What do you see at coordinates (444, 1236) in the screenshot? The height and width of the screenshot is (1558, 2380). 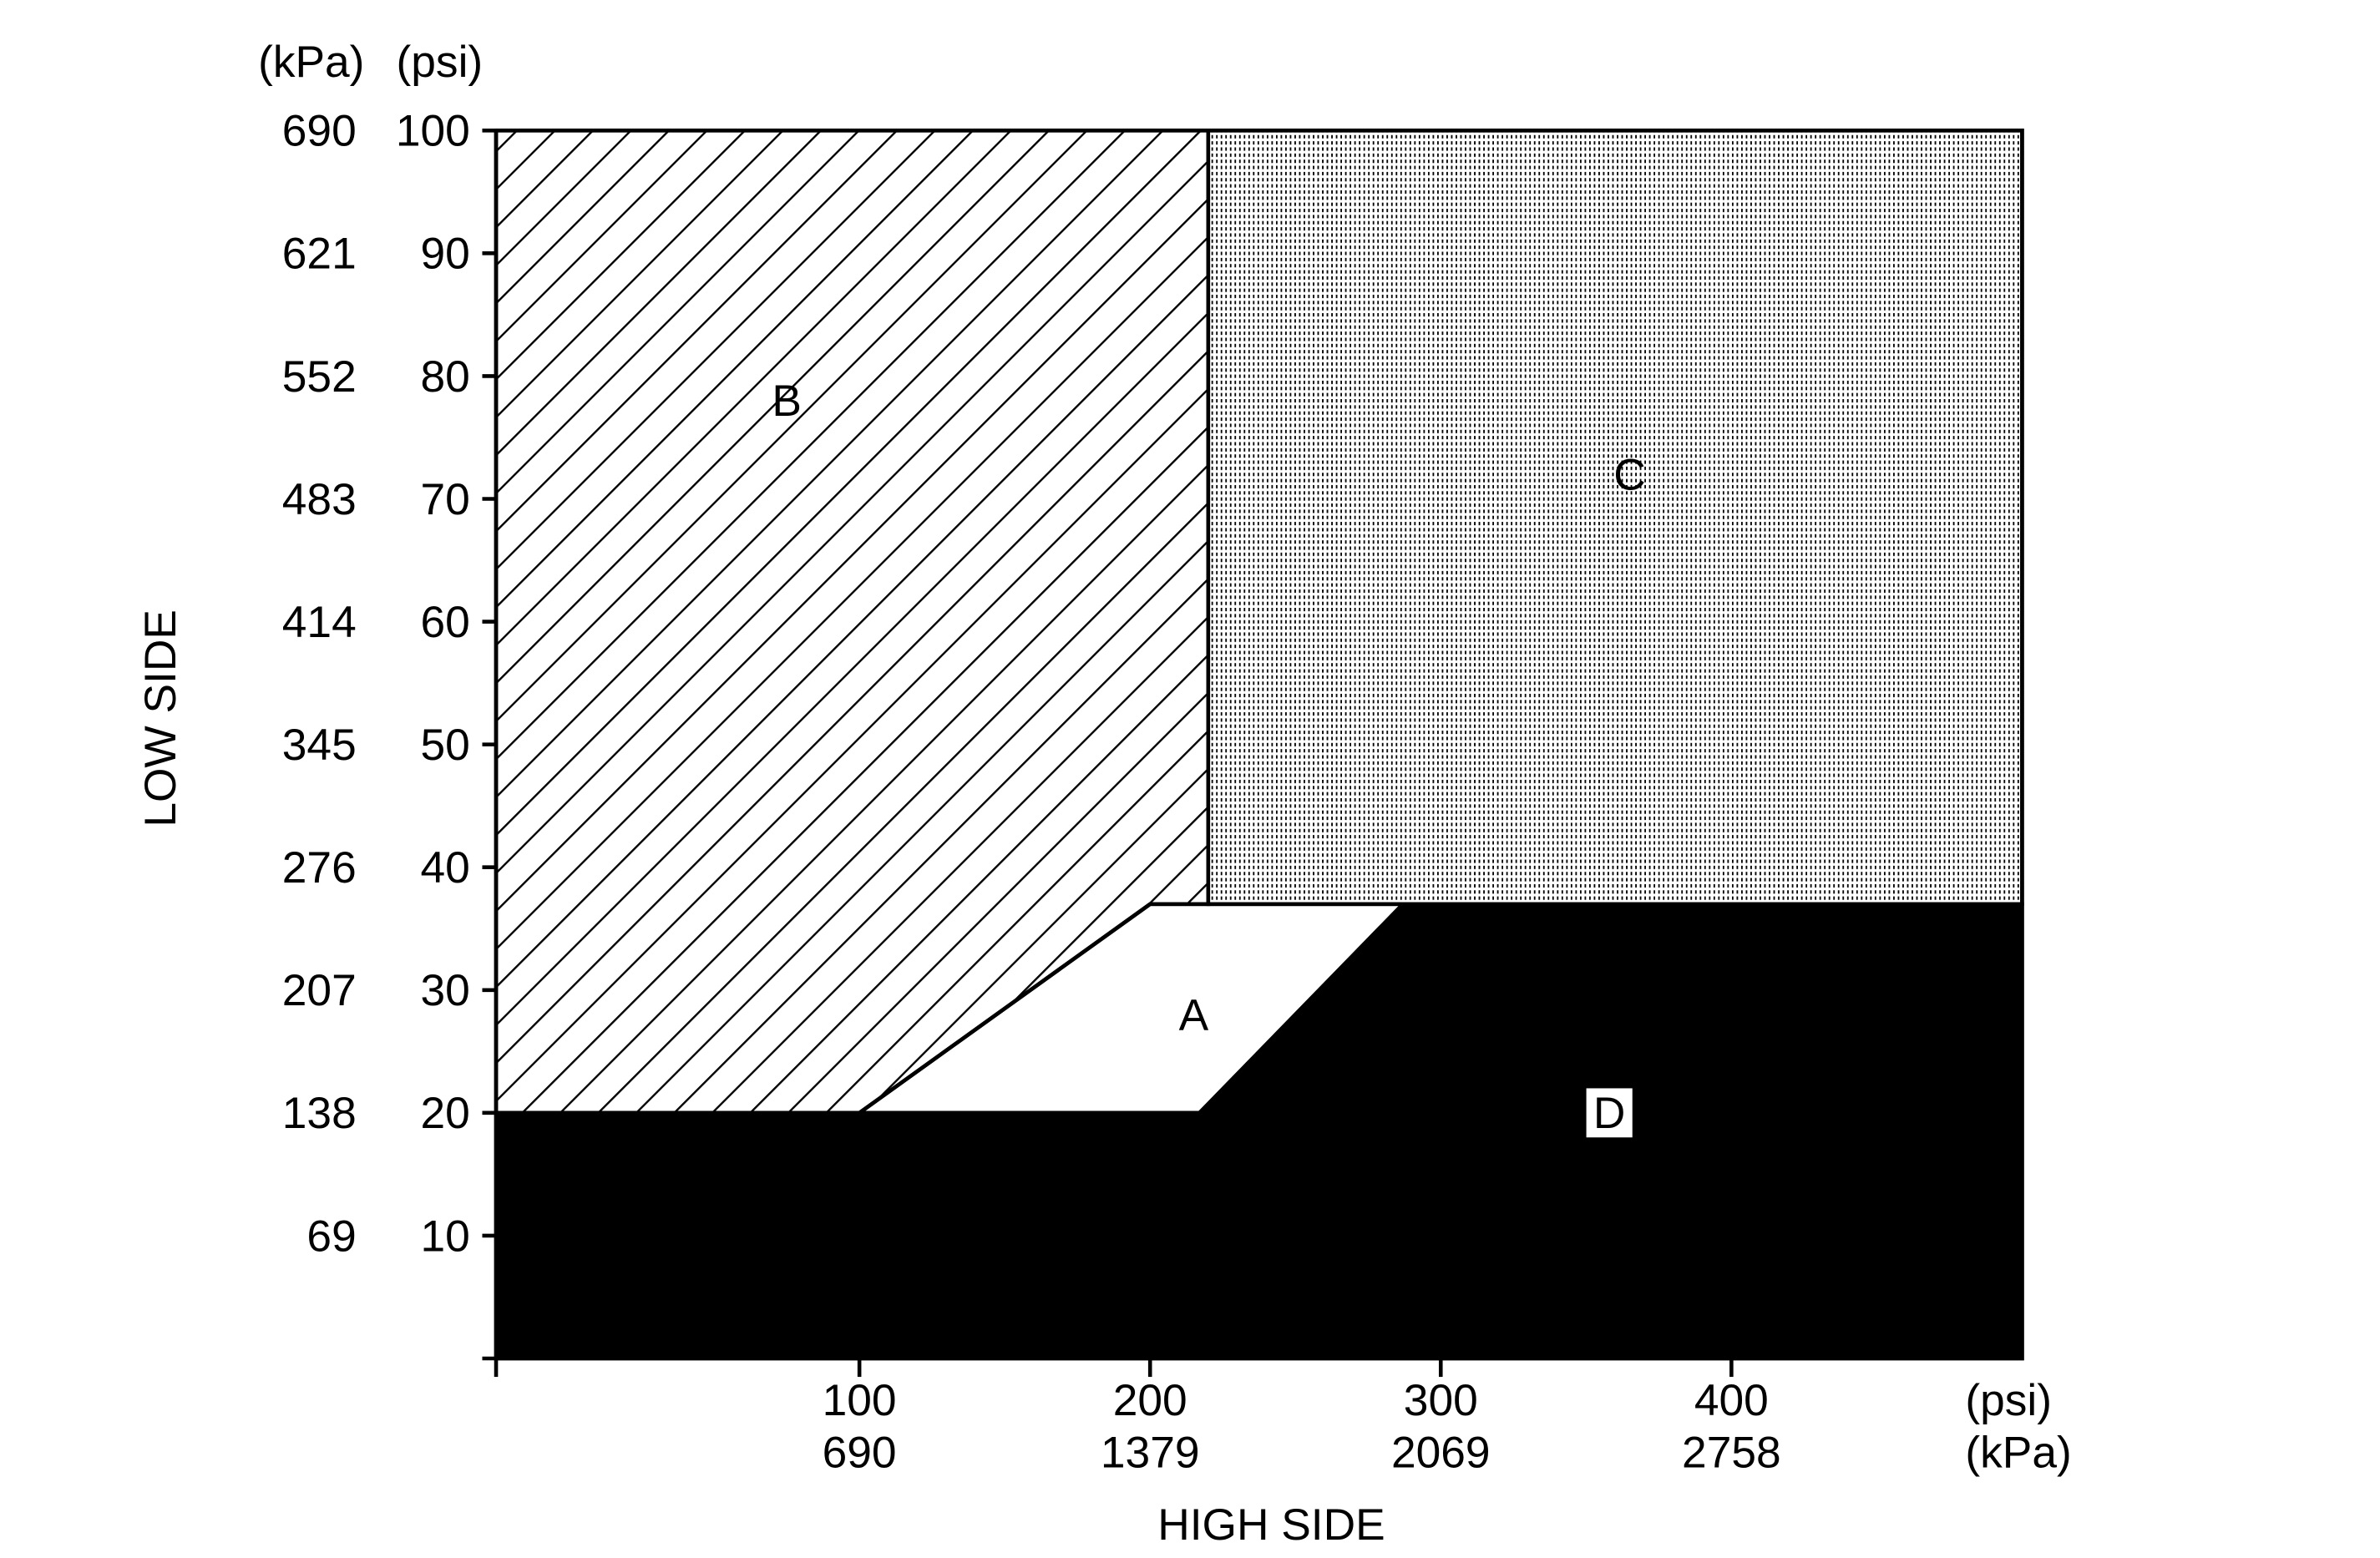 I see `y-tick-label-psi: 10` at bounding box center [444, 1236].